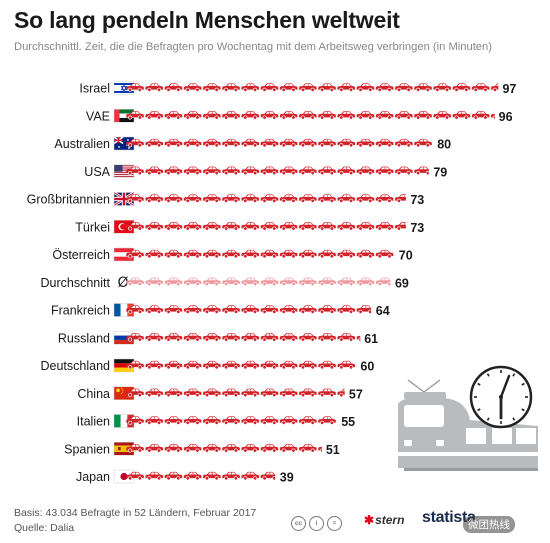 Image resolution: width=550 pixels, height=543 pixels. I want to click on chart-row: Deutschland 60, so click(207, 366).